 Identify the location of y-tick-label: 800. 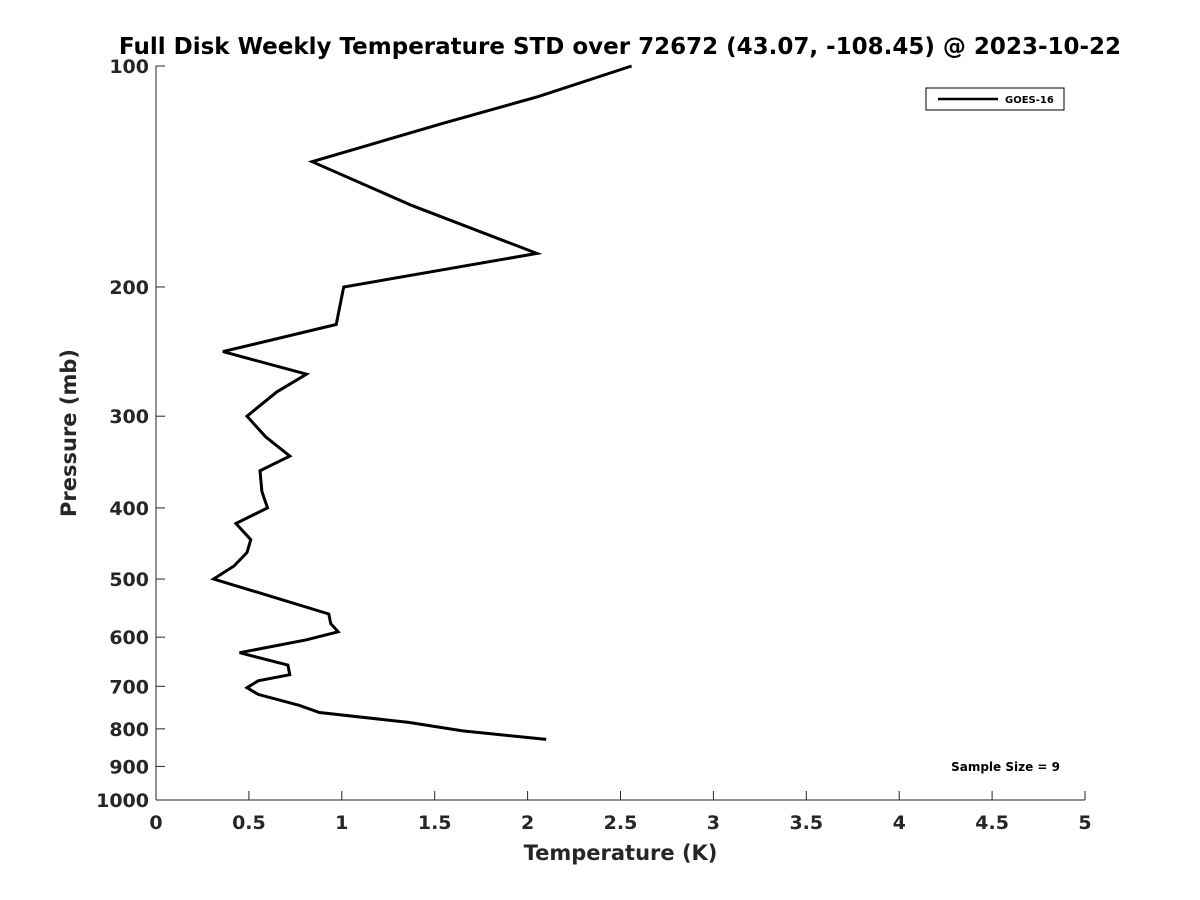
(129, 730).